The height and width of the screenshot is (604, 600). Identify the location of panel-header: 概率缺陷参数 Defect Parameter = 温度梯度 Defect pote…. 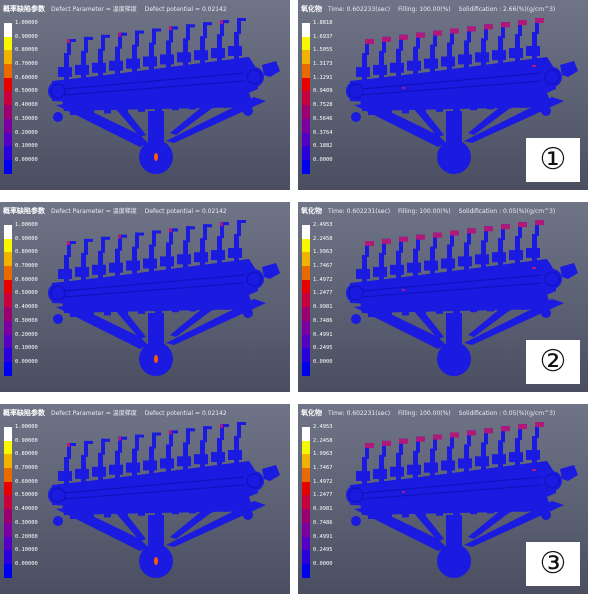
(145, 211).